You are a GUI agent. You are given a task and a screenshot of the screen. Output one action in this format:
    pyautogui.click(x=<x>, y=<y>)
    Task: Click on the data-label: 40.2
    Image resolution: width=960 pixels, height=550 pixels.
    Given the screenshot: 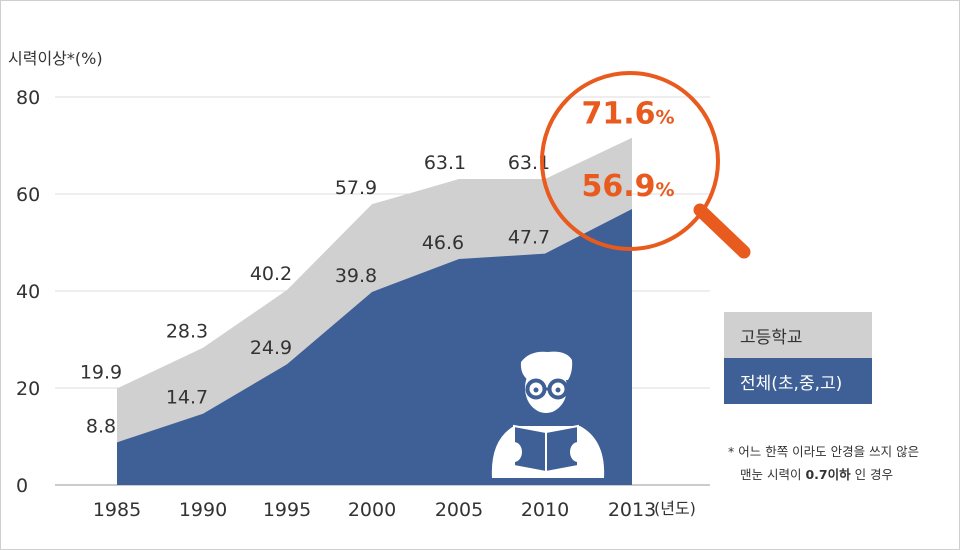 What is the action you would take?
    pyautogui.click(x=271, y=274)
    